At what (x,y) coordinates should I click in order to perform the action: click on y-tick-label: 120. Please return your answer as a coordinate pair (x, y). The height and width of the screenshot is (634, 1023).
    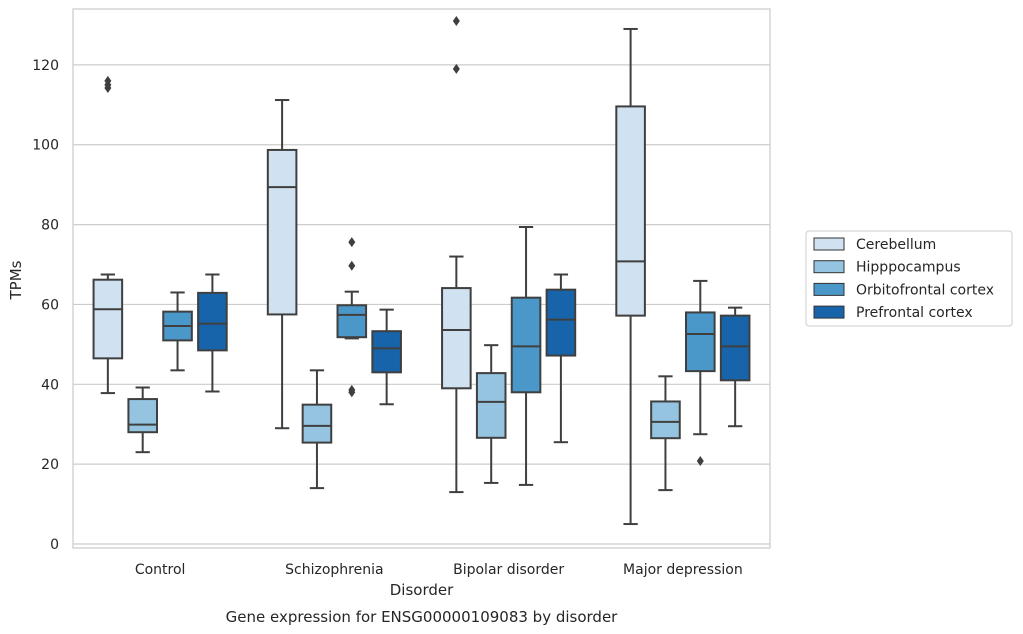
    Looking at the image, I should click on (45, 66).